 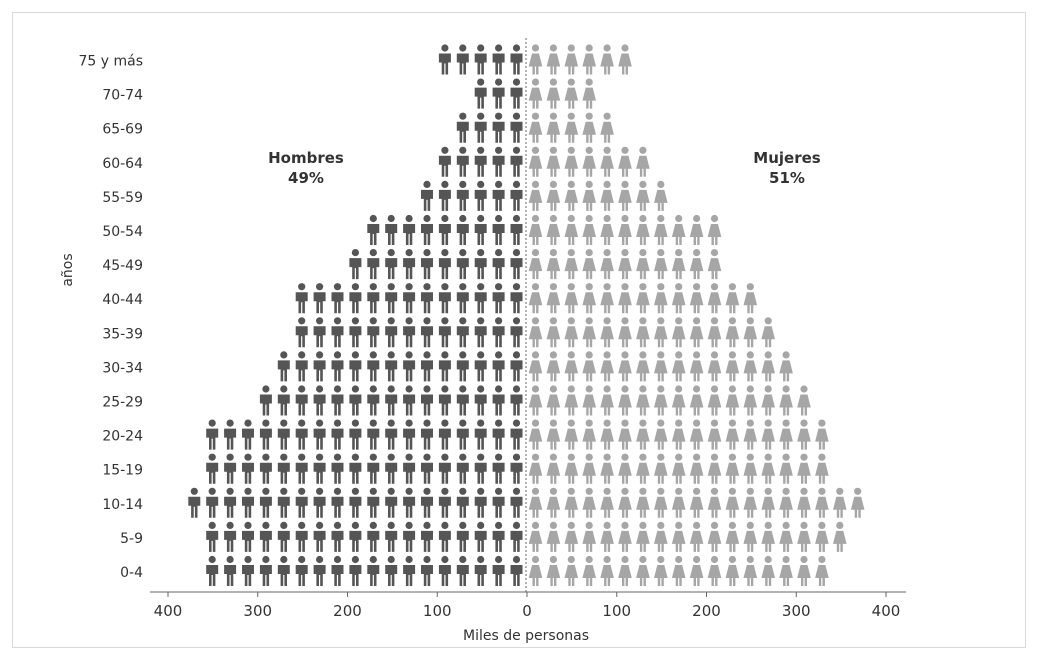 I want to click on x-tick-label: 0, so click(x=527, y=611).